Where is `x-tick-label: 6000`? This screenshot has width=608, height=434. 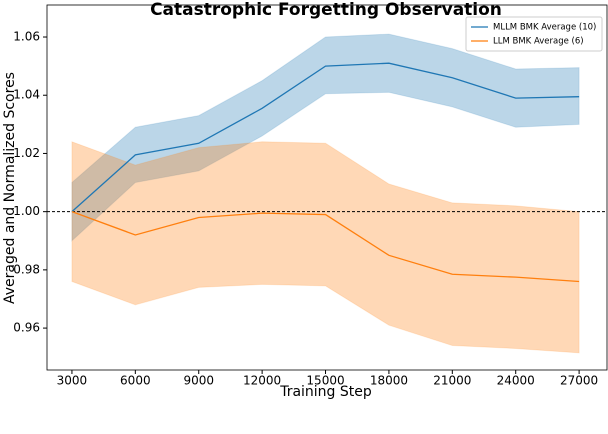
x-tick-label: 6000 is located at coordinates (135, 381).